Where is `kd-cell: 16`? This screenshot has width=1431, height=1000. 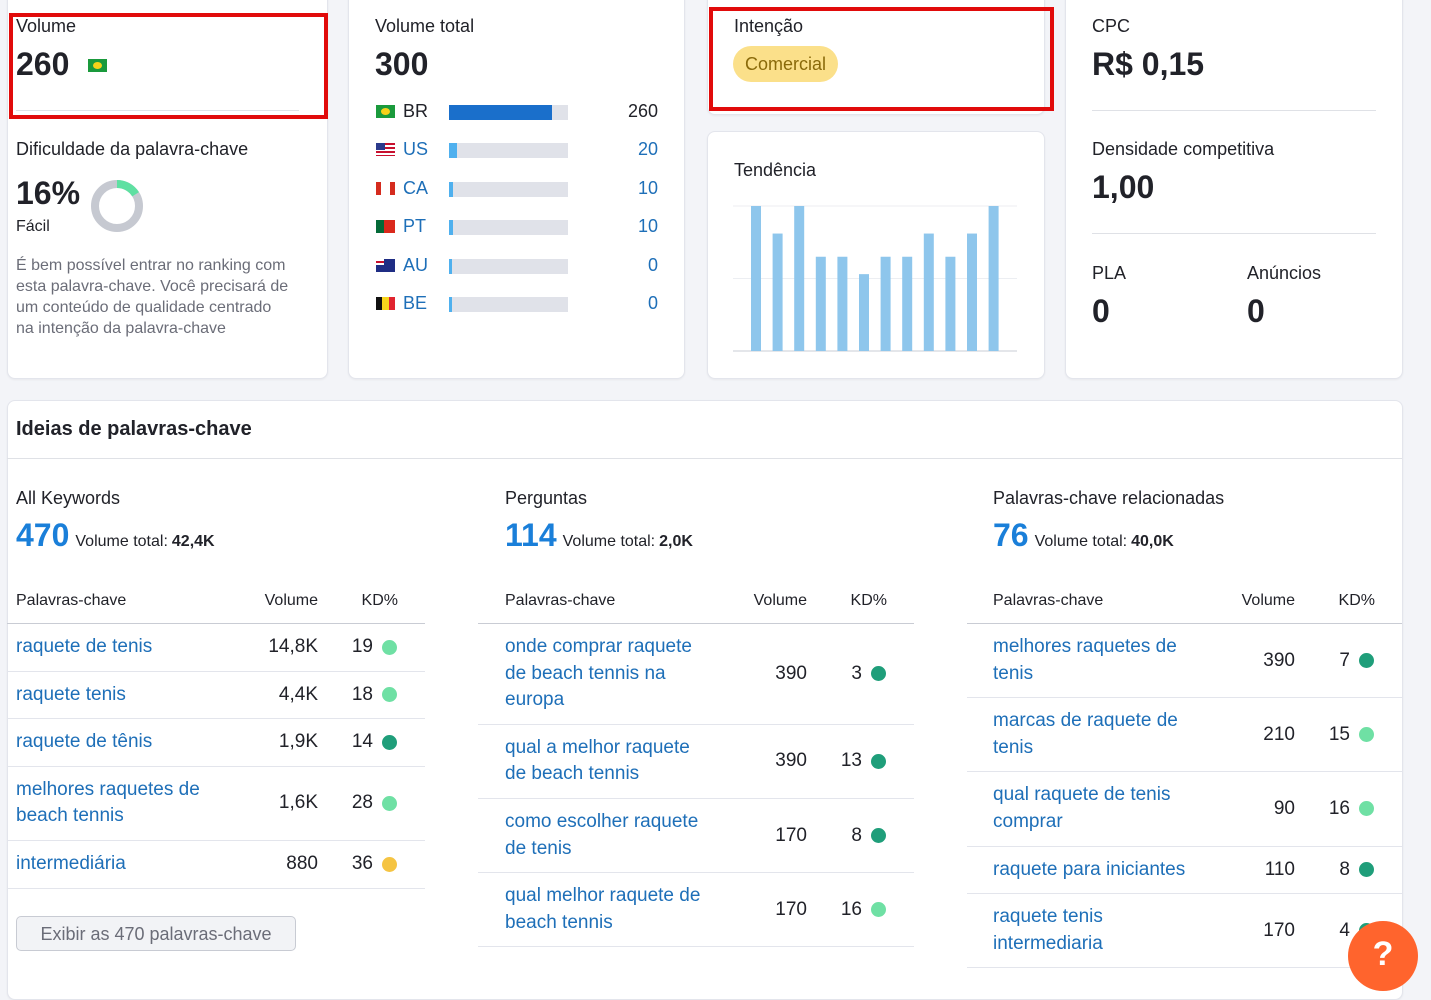 kd-cell: 16 is located at coordinates (851, 909).